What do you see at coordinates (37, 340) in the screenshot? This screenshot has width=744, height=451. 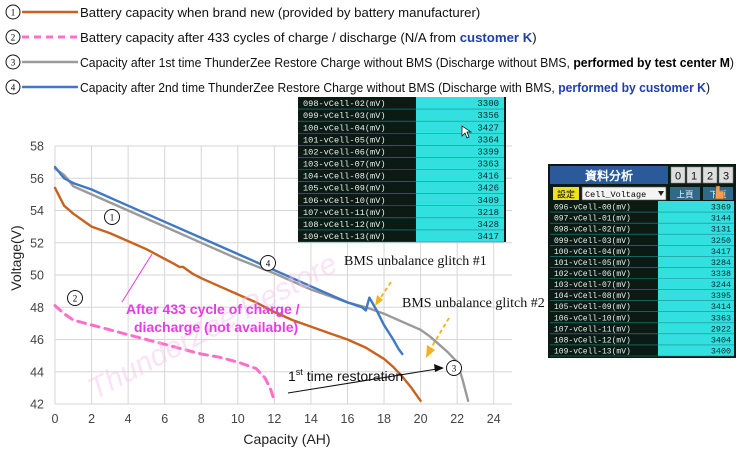 I see `y-tick-label: 46` at bounding box center [37, 340].